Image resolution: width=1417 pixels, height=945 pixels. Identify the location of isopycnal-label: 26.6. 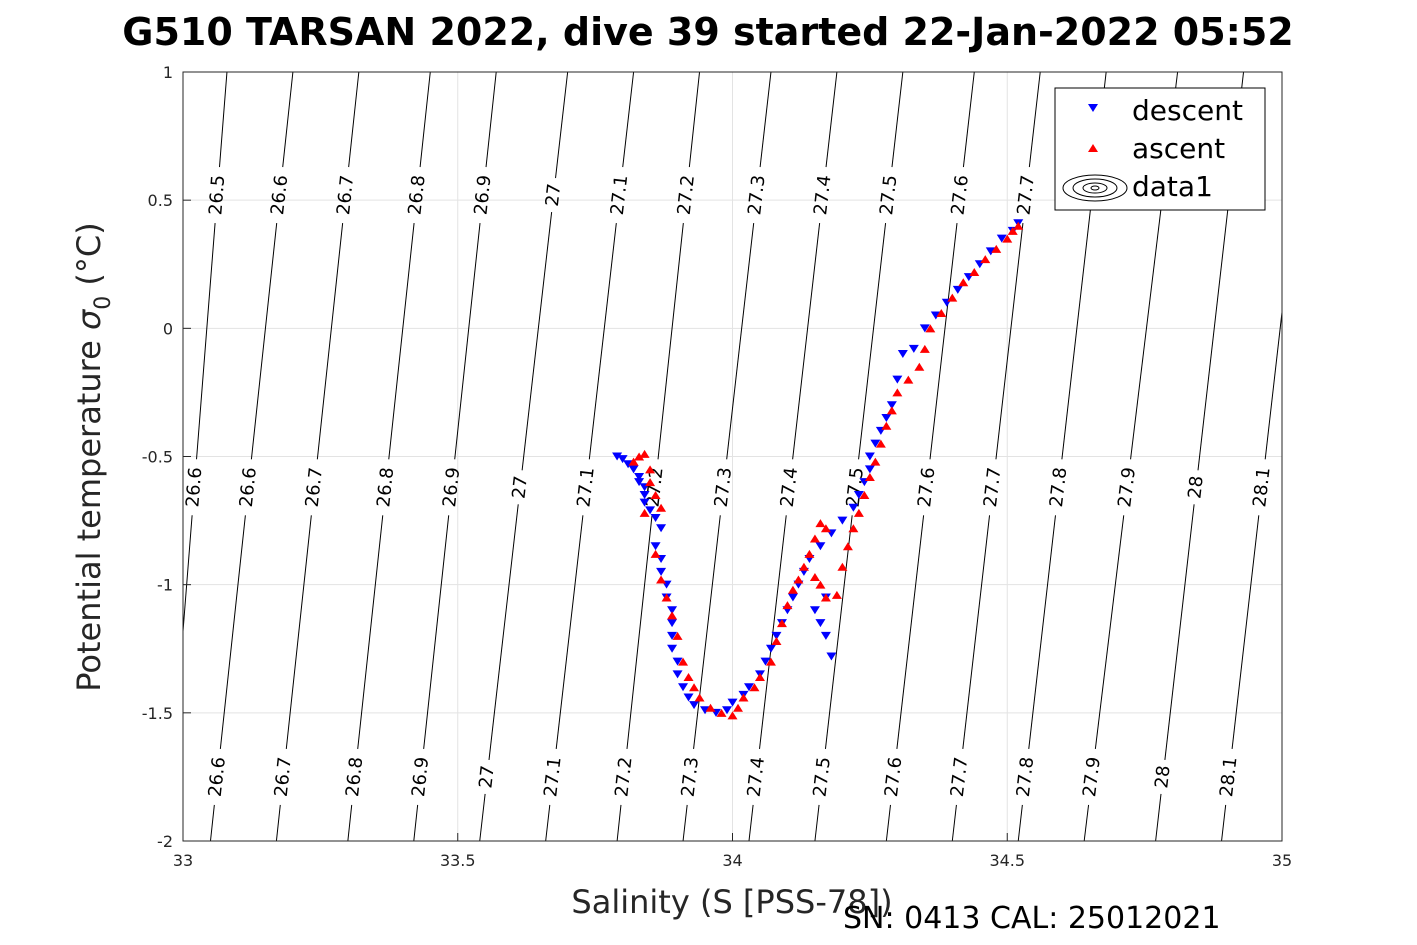
(217, 777).